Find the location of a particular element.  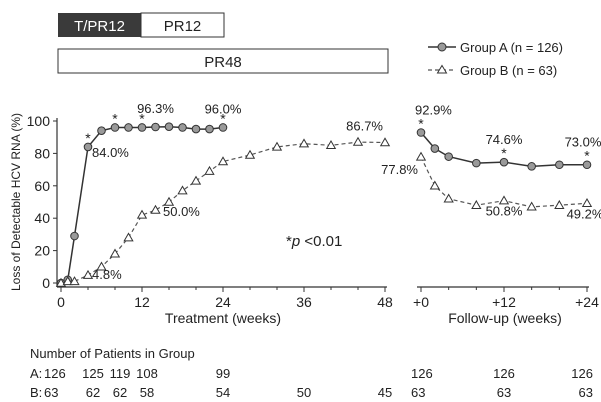

treatment-x-tick-label: 36 is located at coordinates (304, 302).